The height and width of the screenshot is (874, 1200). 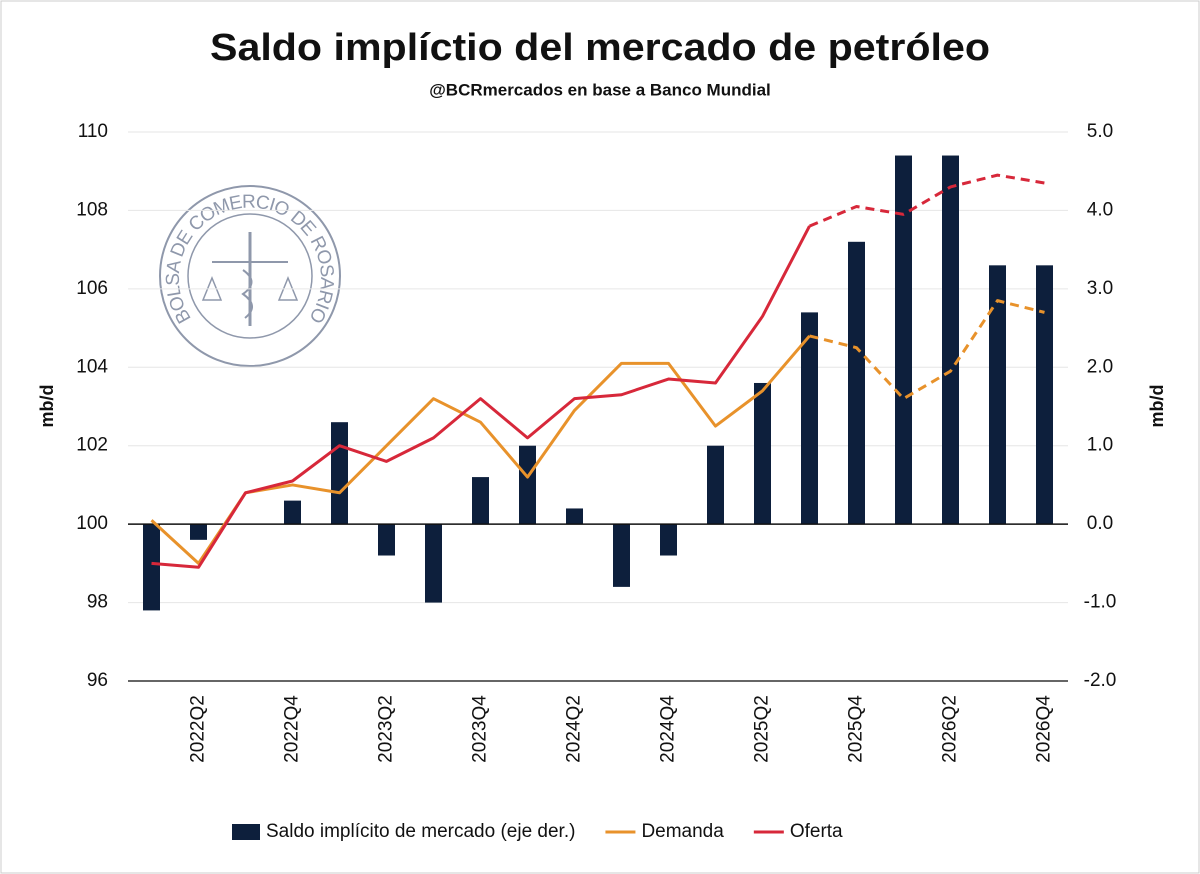 What do you see at coordinates (1100, 209) in the screenshot?
I see `y2-tick-label: 4.0` at bounding box center [1100, 209].